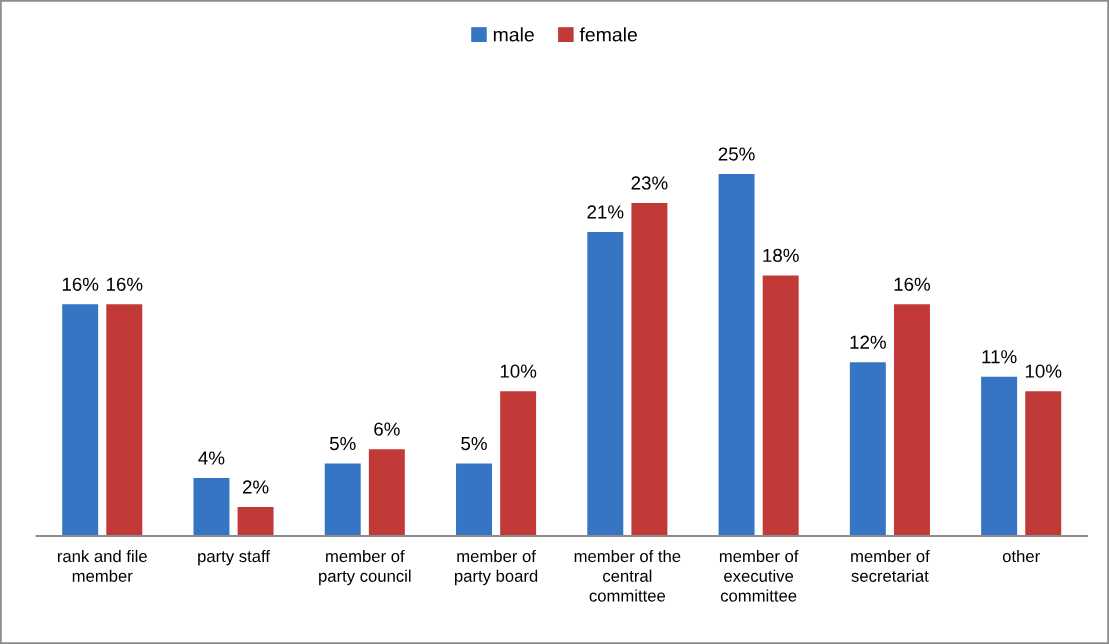 This screenshot has height=644, width=1109. Describe the element at coordinates (781, 255) in the screenshot. I see `data-label: 18%` at that location.